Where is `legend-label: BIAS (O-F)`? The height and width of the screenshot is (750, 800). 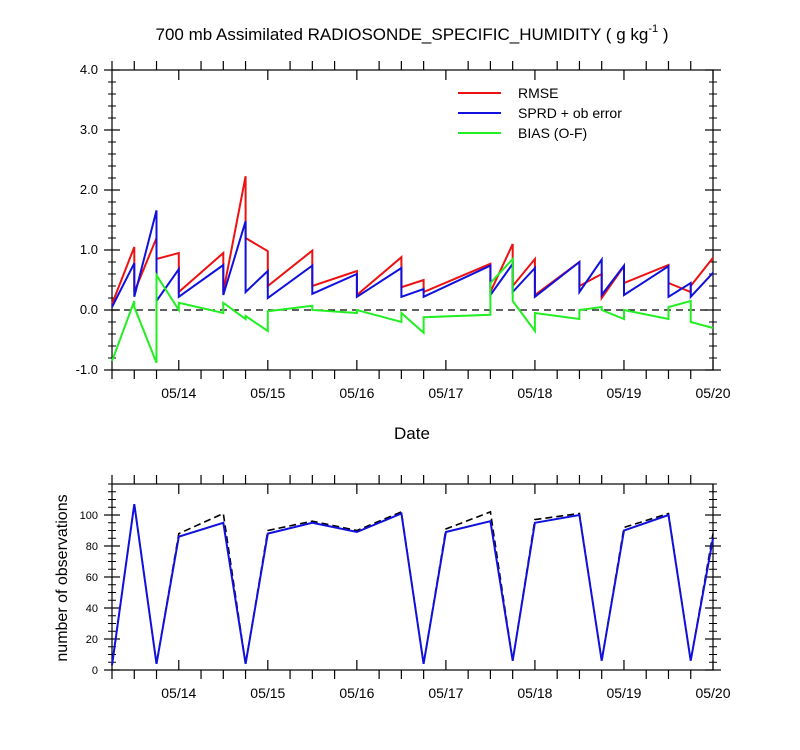 legend-label: BIAS (O-F) is located at coordinates (552, 133).